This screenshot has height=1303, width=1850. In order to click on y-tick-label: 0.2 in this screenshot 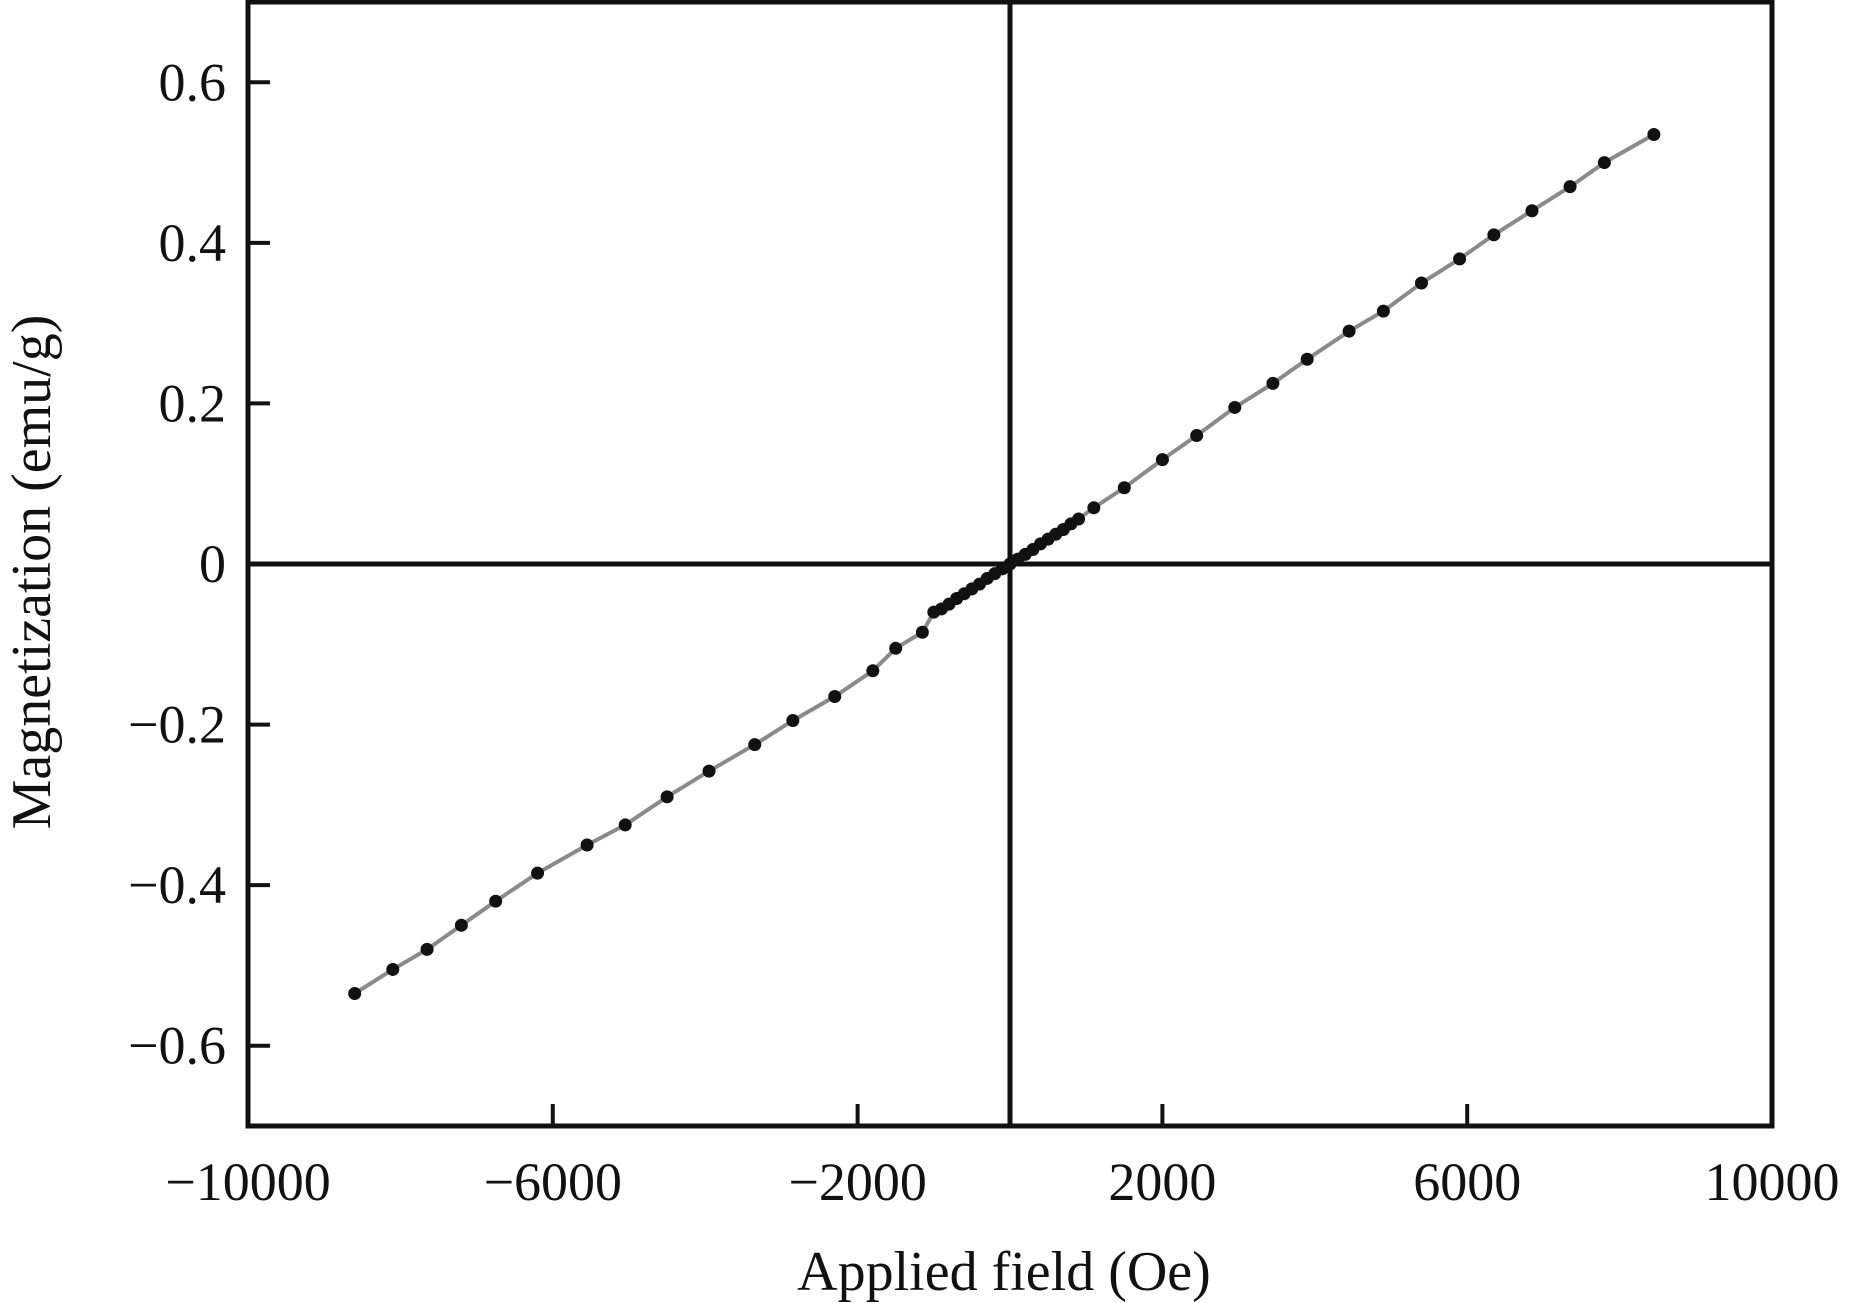, I will do `click(193, 403)`.